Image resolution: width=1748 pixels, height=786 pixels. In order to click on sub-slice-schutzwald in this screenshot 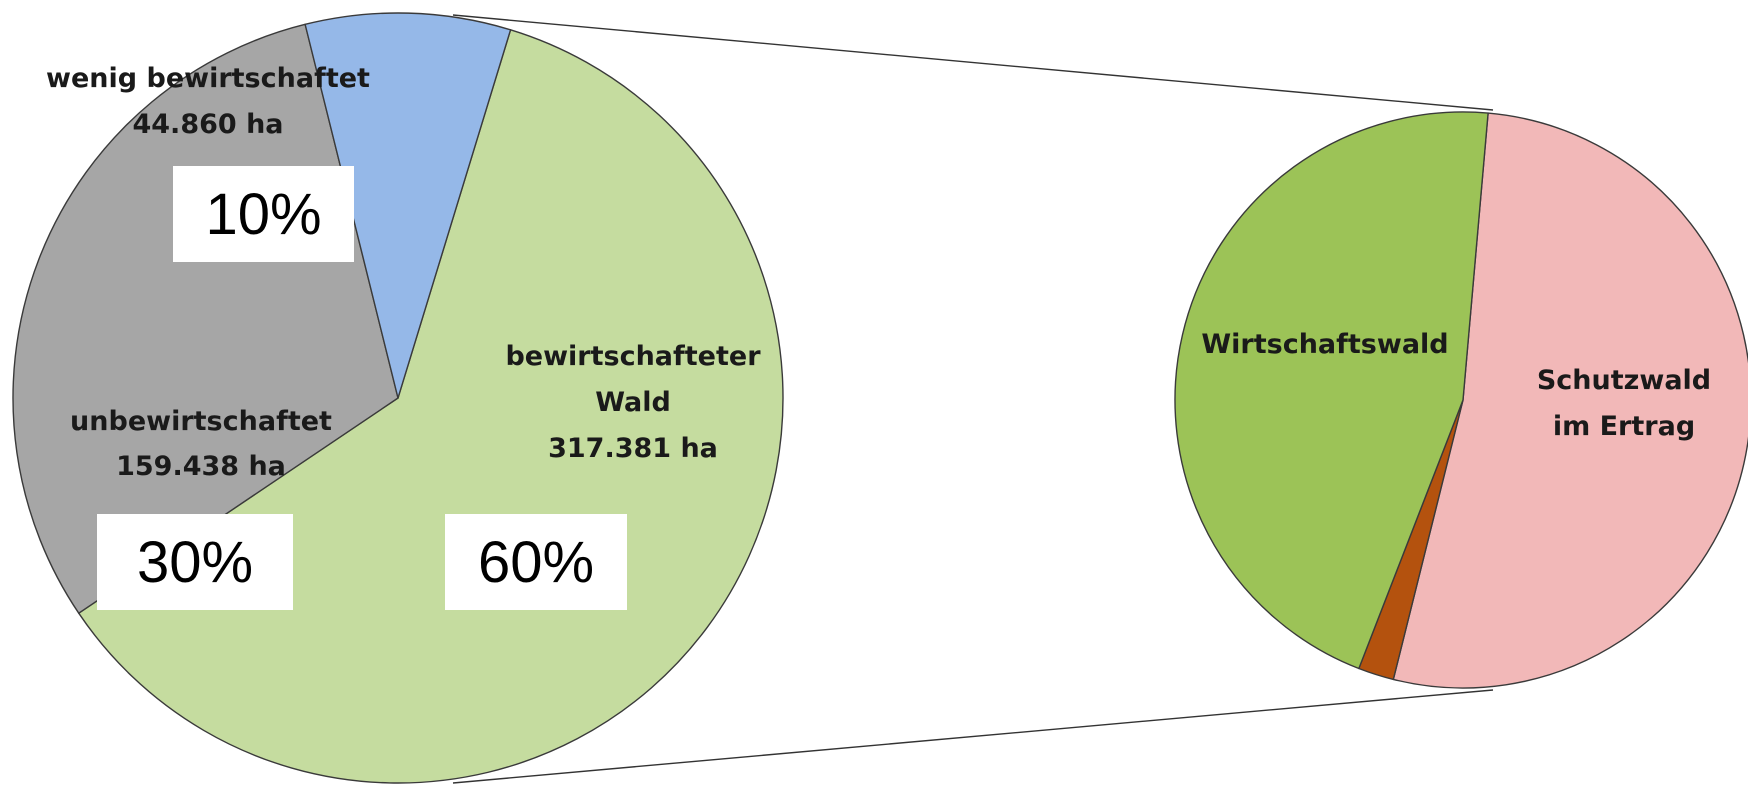, I will do `click(1570, 400)`.